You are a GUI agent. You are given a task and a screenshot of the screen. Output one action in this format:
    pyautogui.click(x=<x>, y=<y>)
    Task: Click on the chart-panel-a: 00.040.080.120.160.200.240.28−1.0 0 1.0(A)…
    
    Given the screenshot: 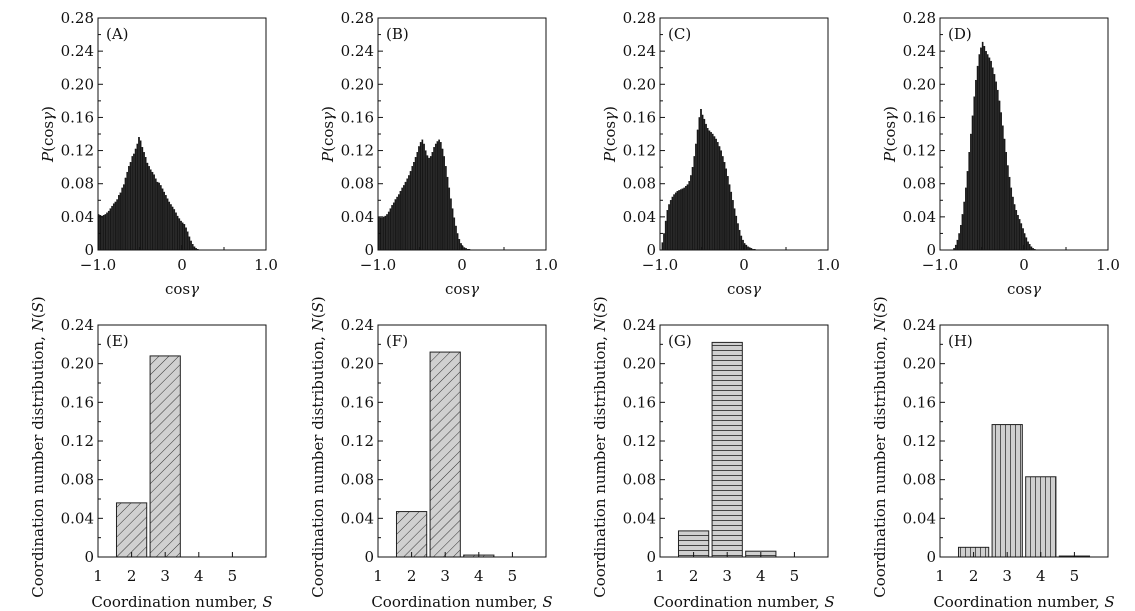 What is the action you would take?
    pyautogui.click(x=158, y=153)
    